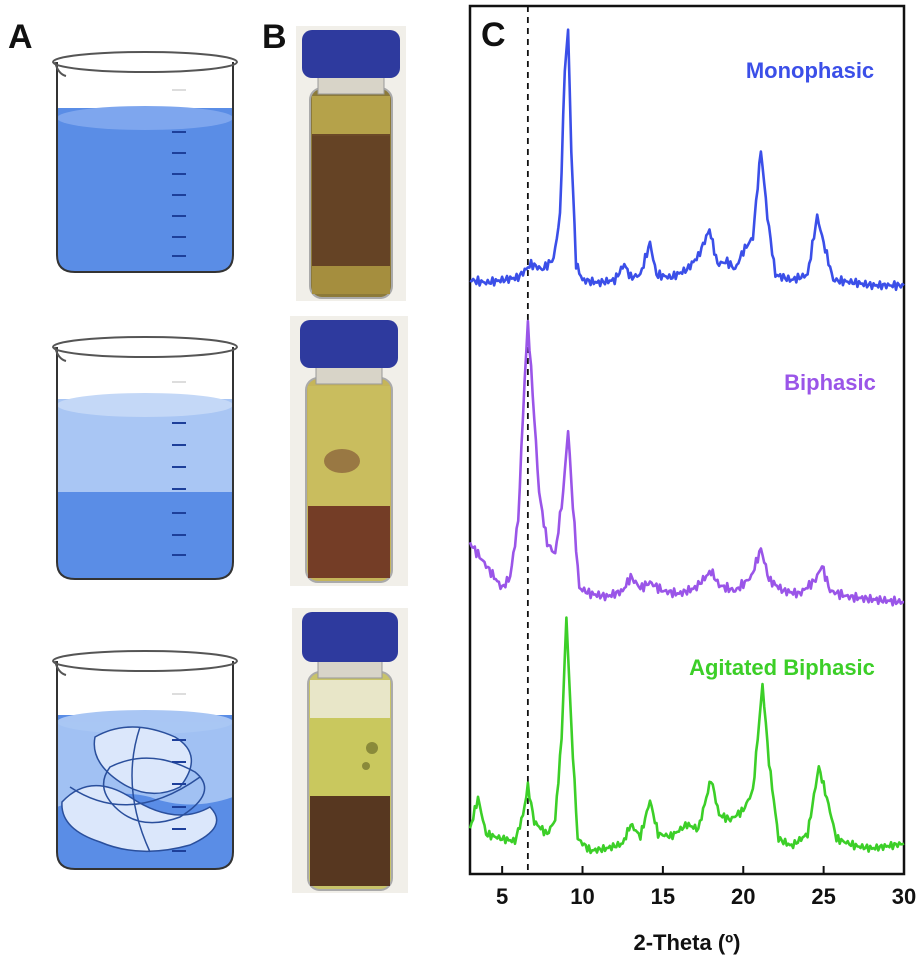  What do you see at coordinates (60, 69) in the screenshot?
I see `beaker-spout` at bounding box center [60, 69].